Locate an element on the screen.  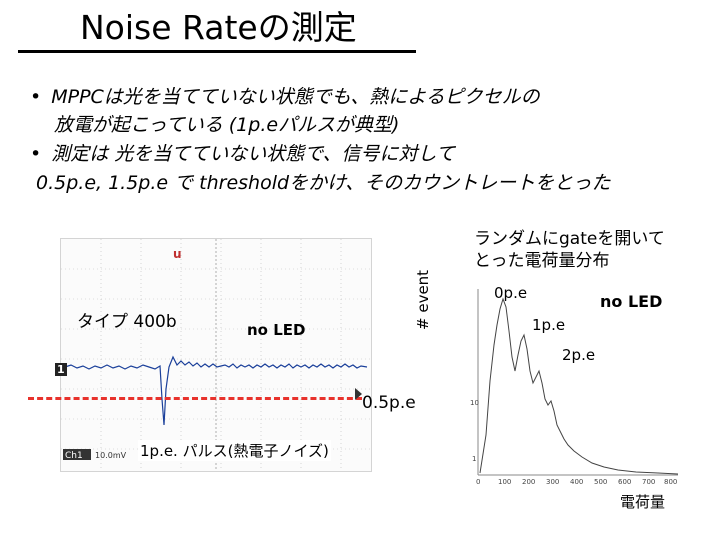
peak-label-1pe: 1p.e is located at coordinates (549, 325).